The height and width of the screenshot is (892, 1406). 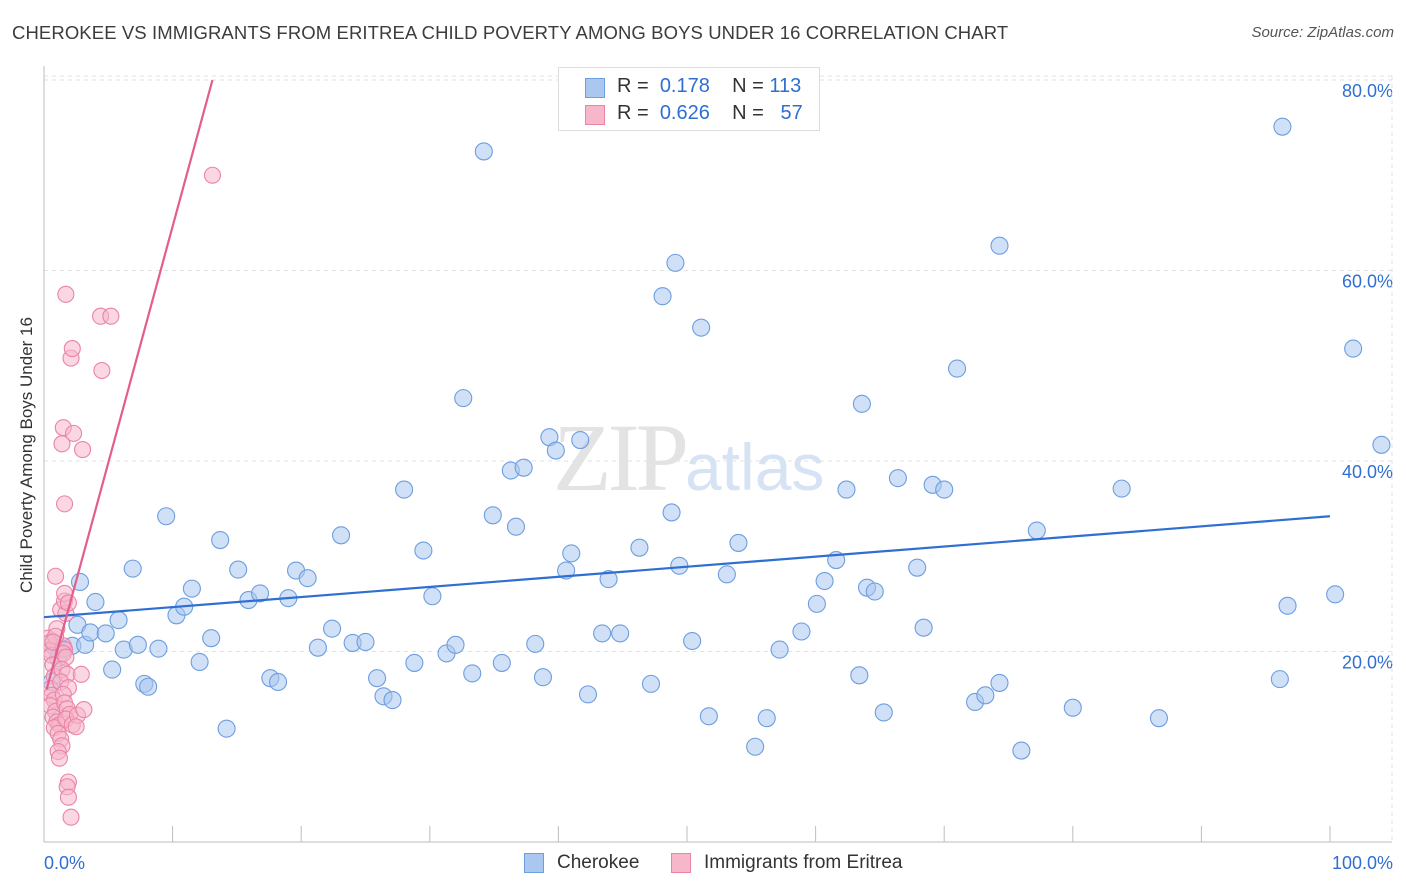 What do you see at coordinates (1367, 91) in the screenshot?
I see `y-tick-label: 80.0%` at bounding box center [1367, 91].